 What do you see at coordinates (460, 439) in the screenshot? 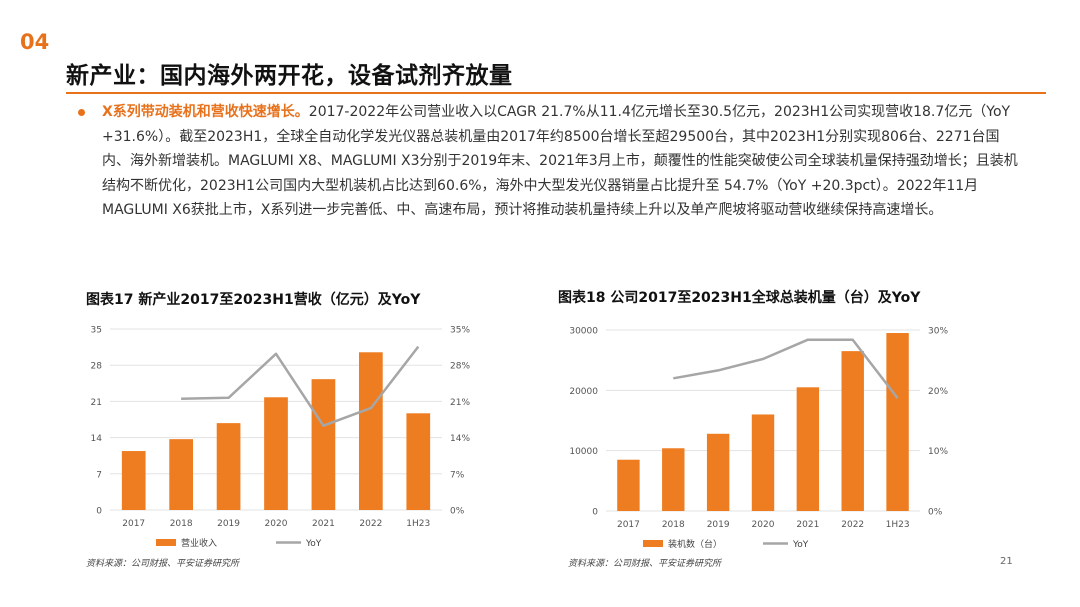
I see `y2-tick-label: 14%` at bounding box center [460, 439].